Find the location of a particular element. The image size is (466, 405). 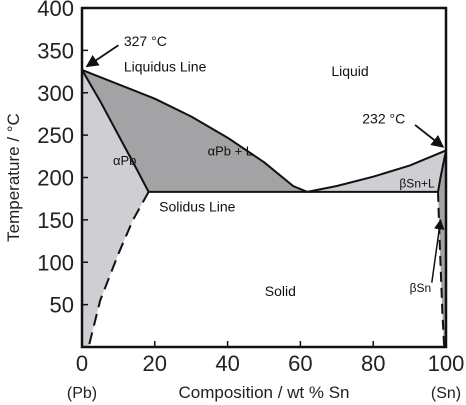

label-alpha-liquid: αPb + L is located at coordinates (230, 150).